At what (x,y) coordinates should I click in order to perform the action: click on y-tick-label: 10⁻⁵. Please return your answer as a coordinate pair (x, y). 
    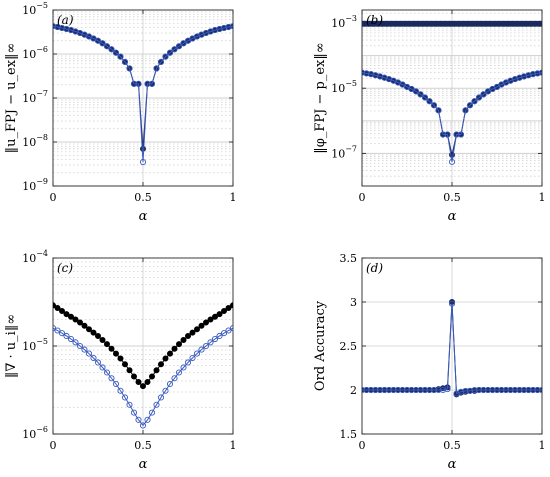
    Looking at the image, I should click on (35, 345).